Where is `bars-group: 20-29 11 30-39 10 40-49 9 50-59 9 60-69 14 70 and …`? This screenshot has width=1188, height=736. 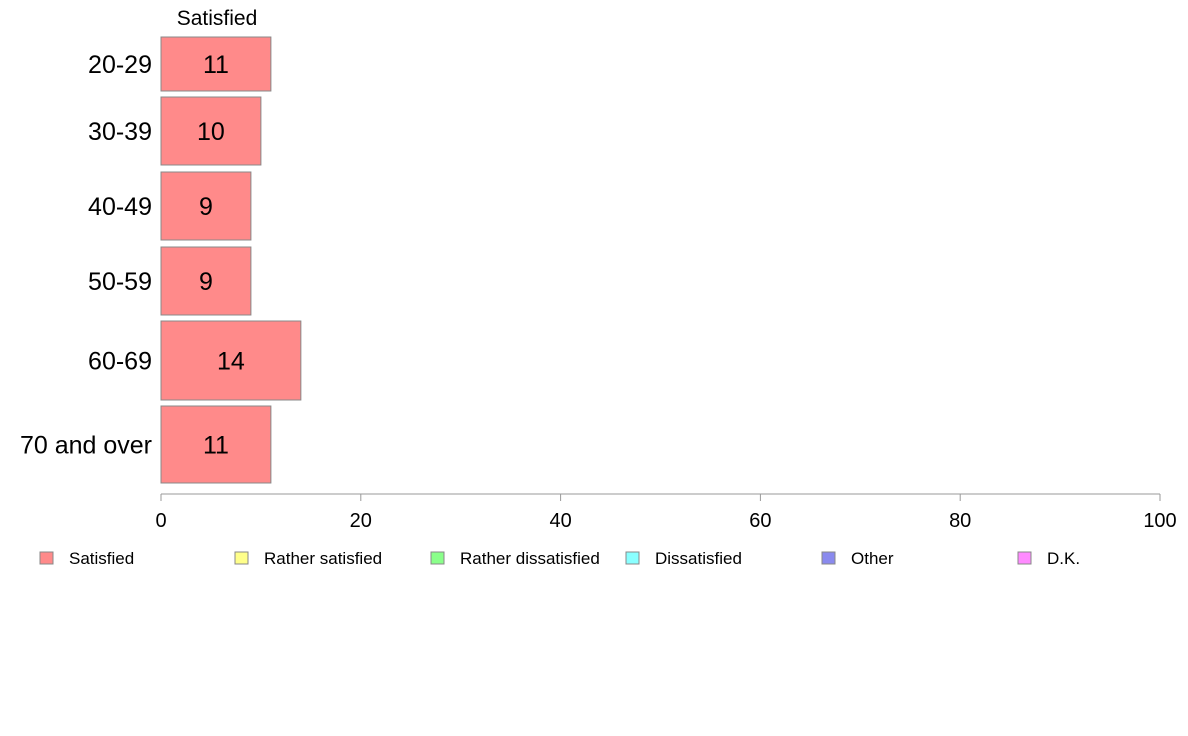 bars-group: 20-29 11 30-39 10 40-49 9 50-59 9 60-69 14 70 and … is located at coordinates (161, 260).